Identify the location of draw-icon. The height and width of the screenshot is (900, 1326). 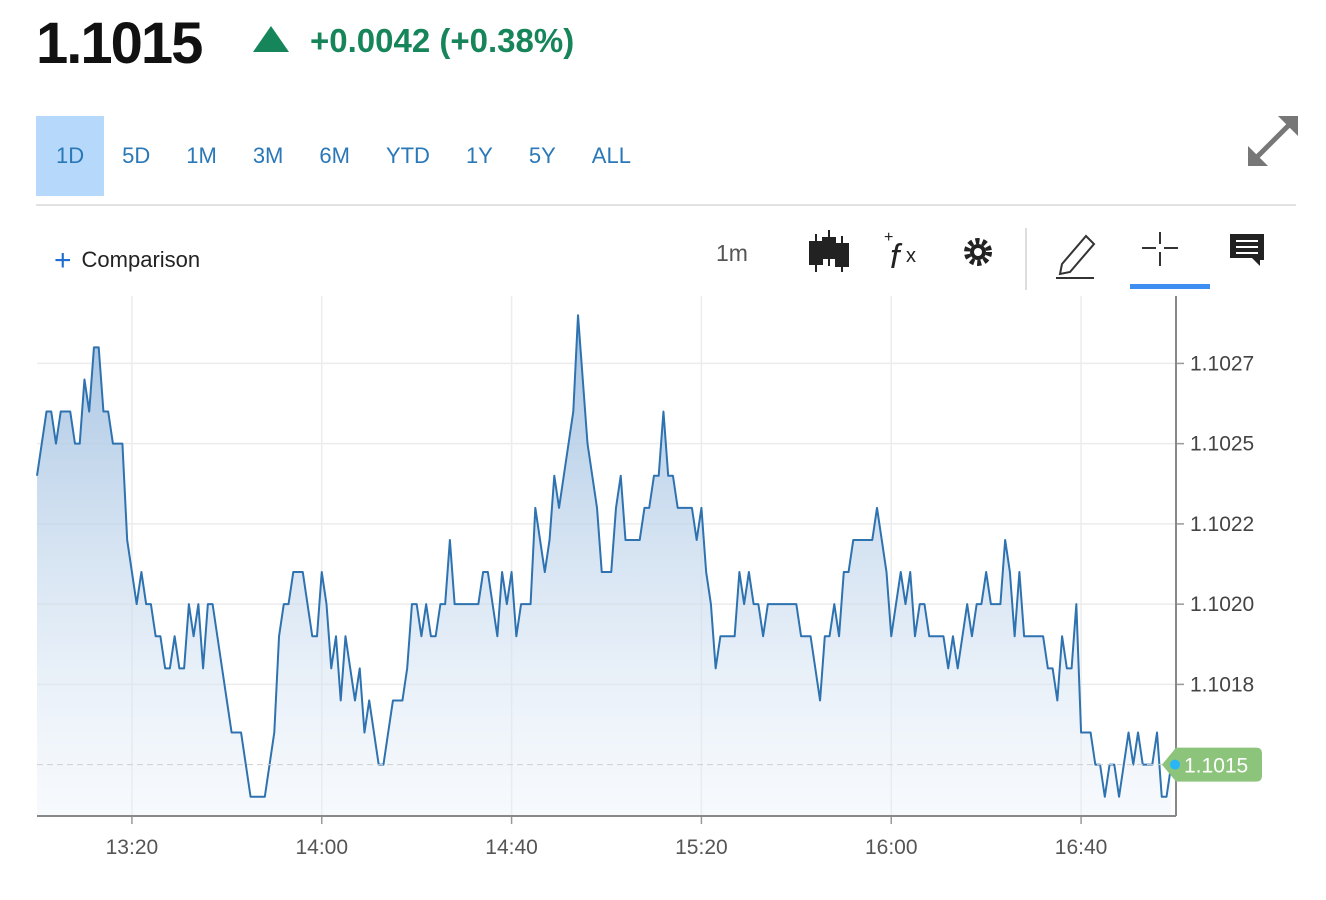
(1076, 256).